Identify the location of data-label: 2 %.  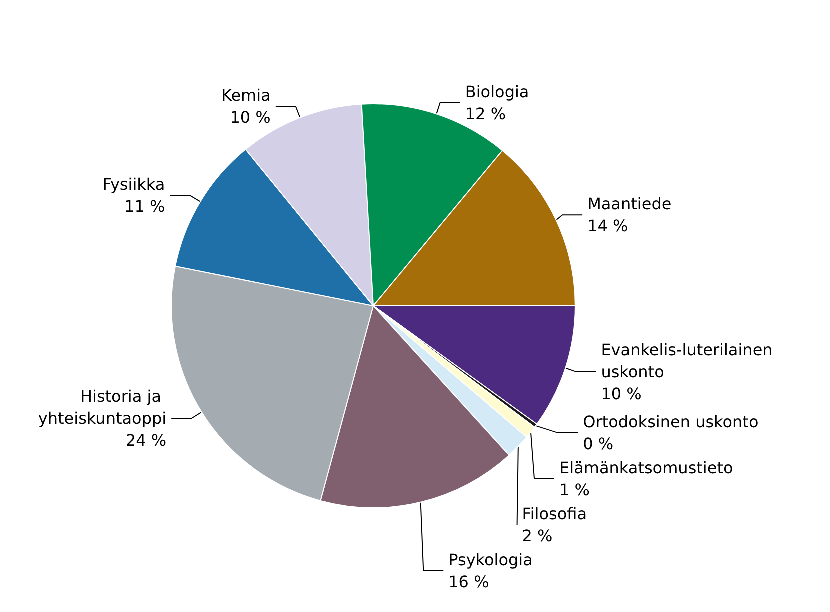
(537, 536).